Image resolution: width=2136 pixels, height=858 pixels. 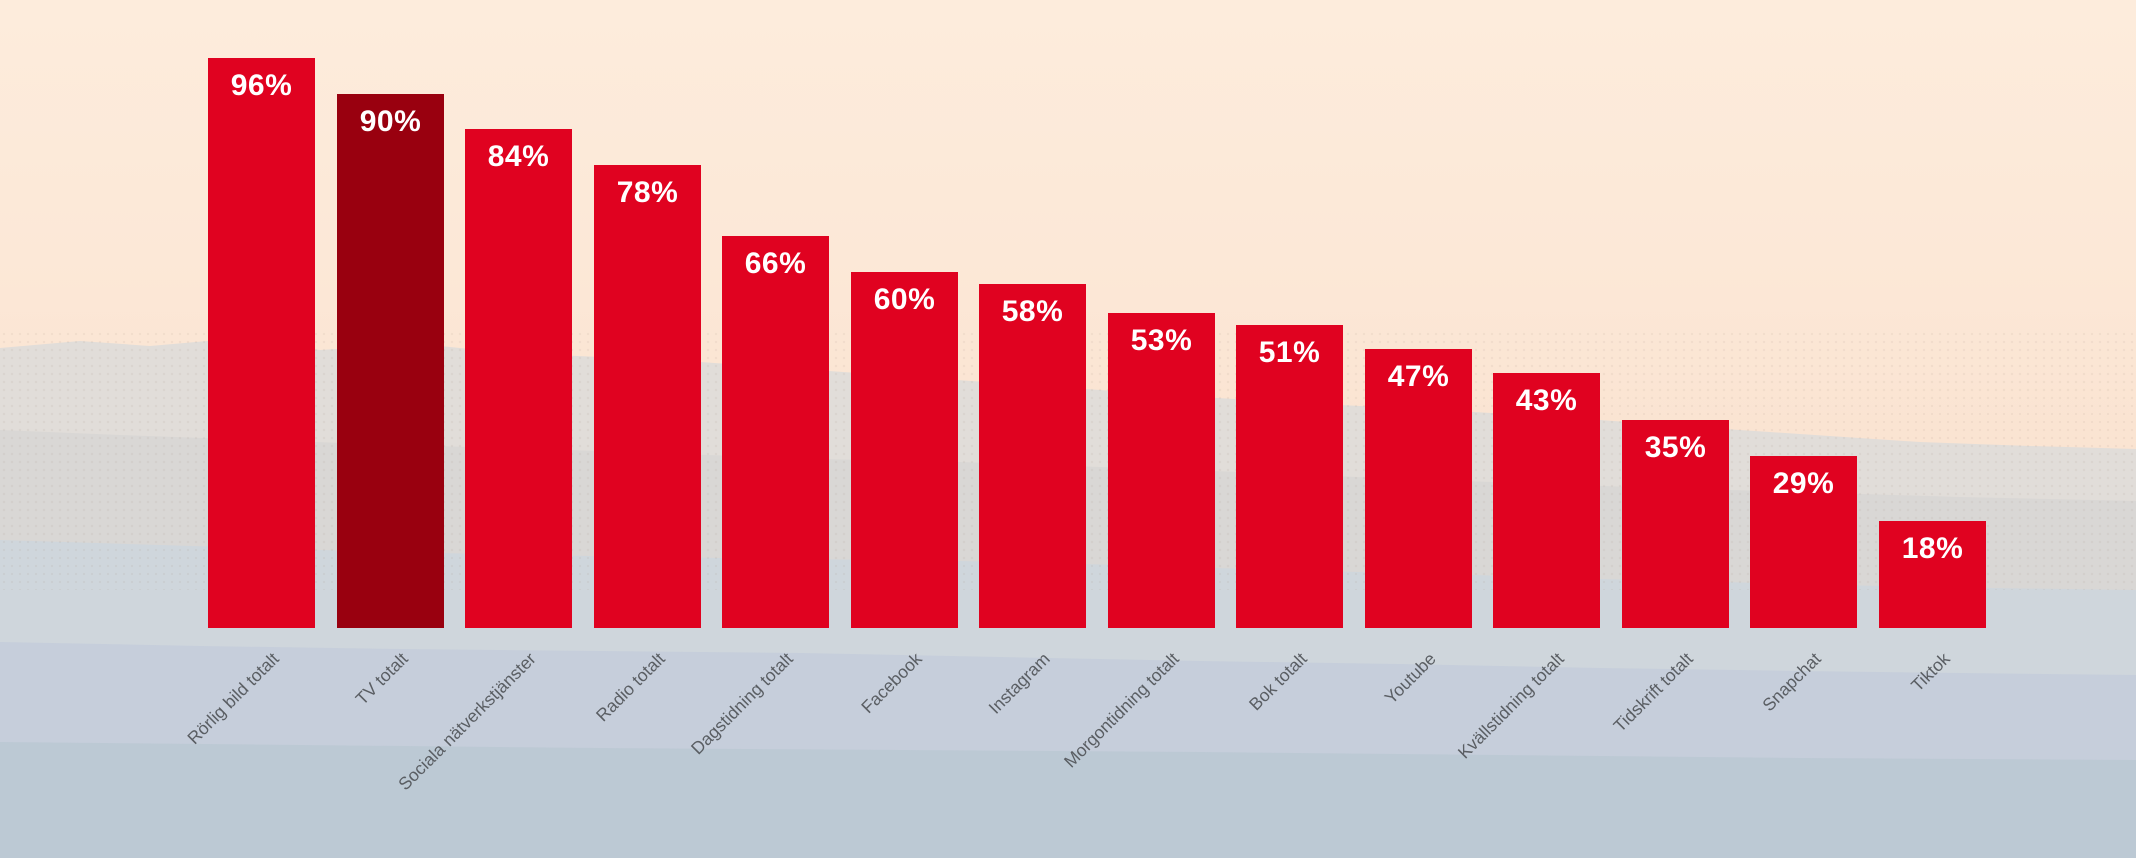 I want to click on bar-value-label: 53%, so click(x=1161, y=340).